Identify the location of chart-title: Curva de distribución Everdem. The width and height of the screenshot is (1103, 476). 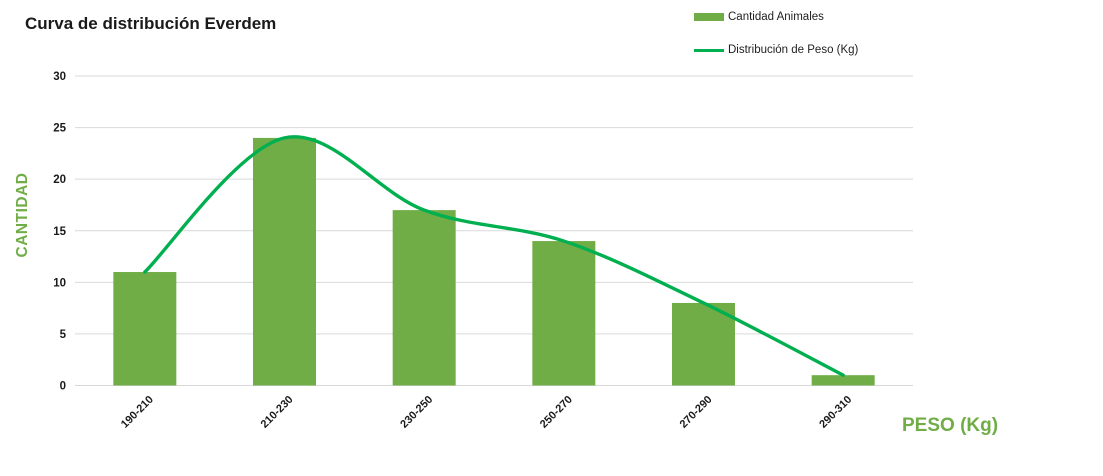
(151, 23).